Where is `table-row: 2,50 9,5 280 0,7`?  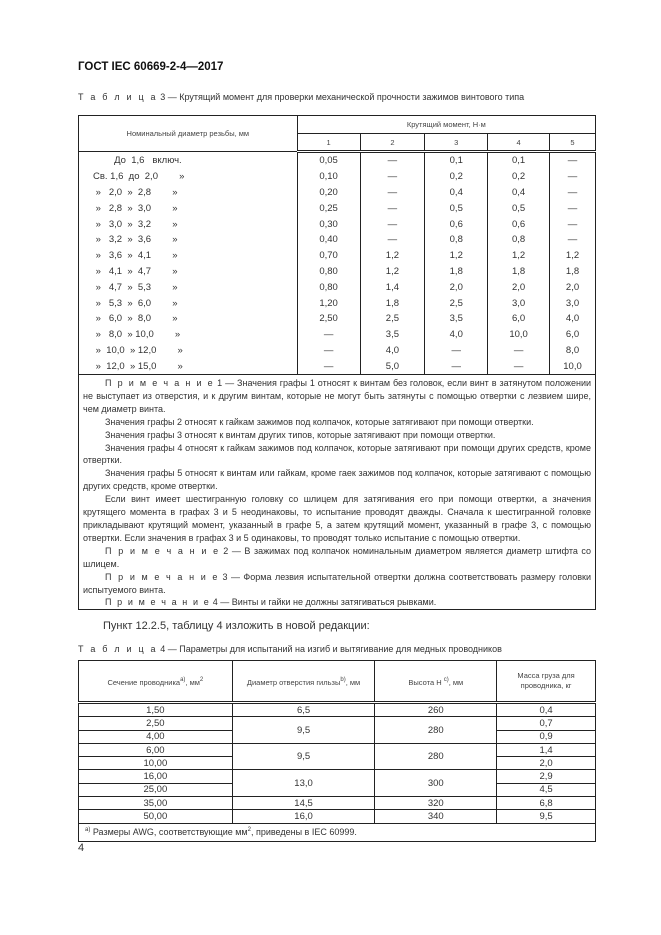
table-row: 2,50 9,5 280 0,7 is located at coordinates (337, 730).